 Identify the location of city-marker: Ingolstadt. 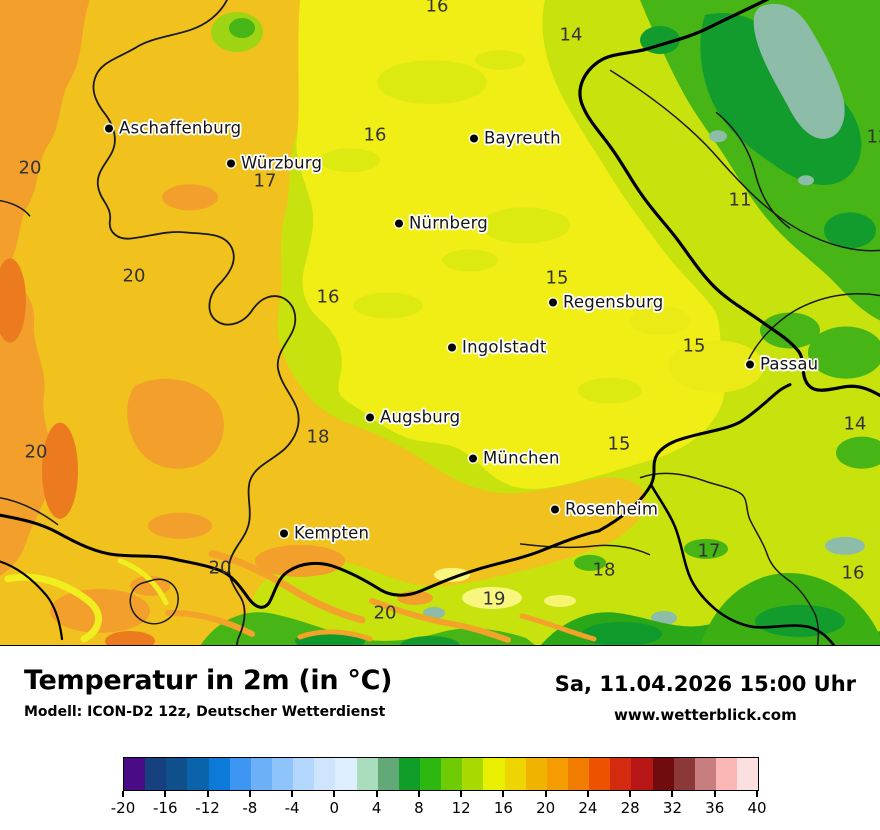
(497, 347).